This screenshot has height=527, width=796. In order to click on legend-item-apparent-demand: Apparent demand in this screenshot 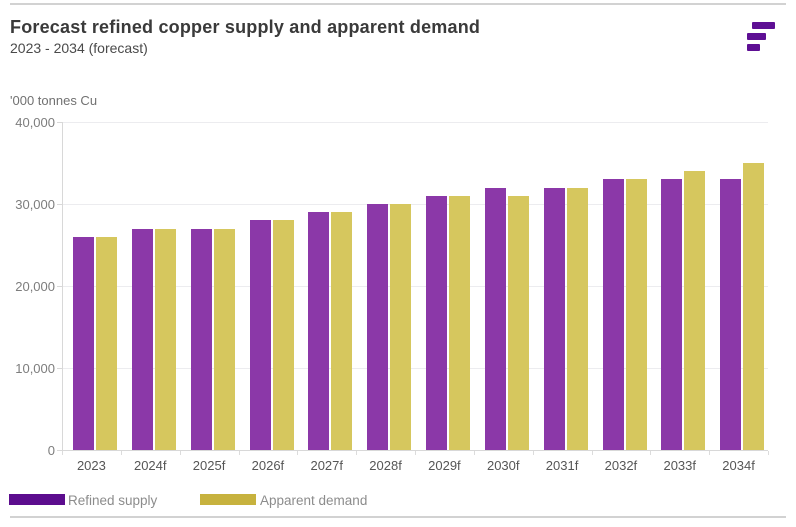, I will do `click(300, 500)`.